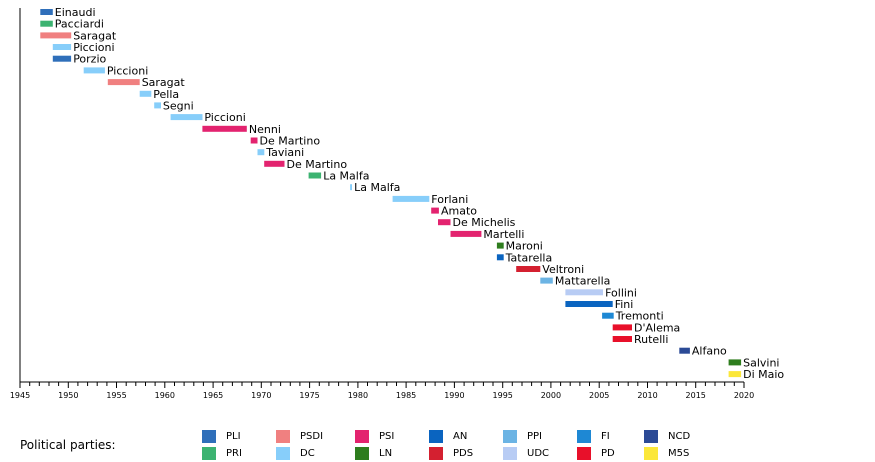 Image resolution: width=875 pixels, height=462 pixels. I want to click on legend-item: UDC, so click(526, 453).